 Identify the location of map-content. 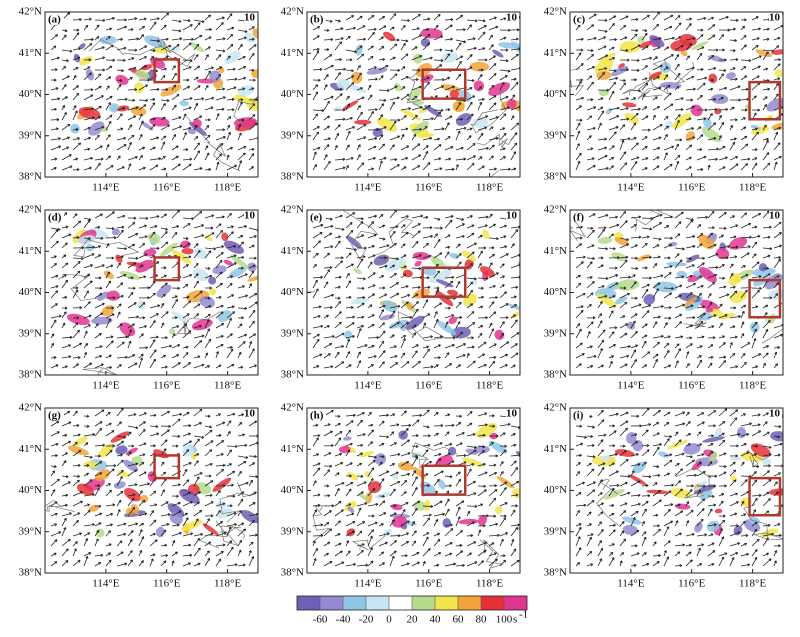
(167, 92).